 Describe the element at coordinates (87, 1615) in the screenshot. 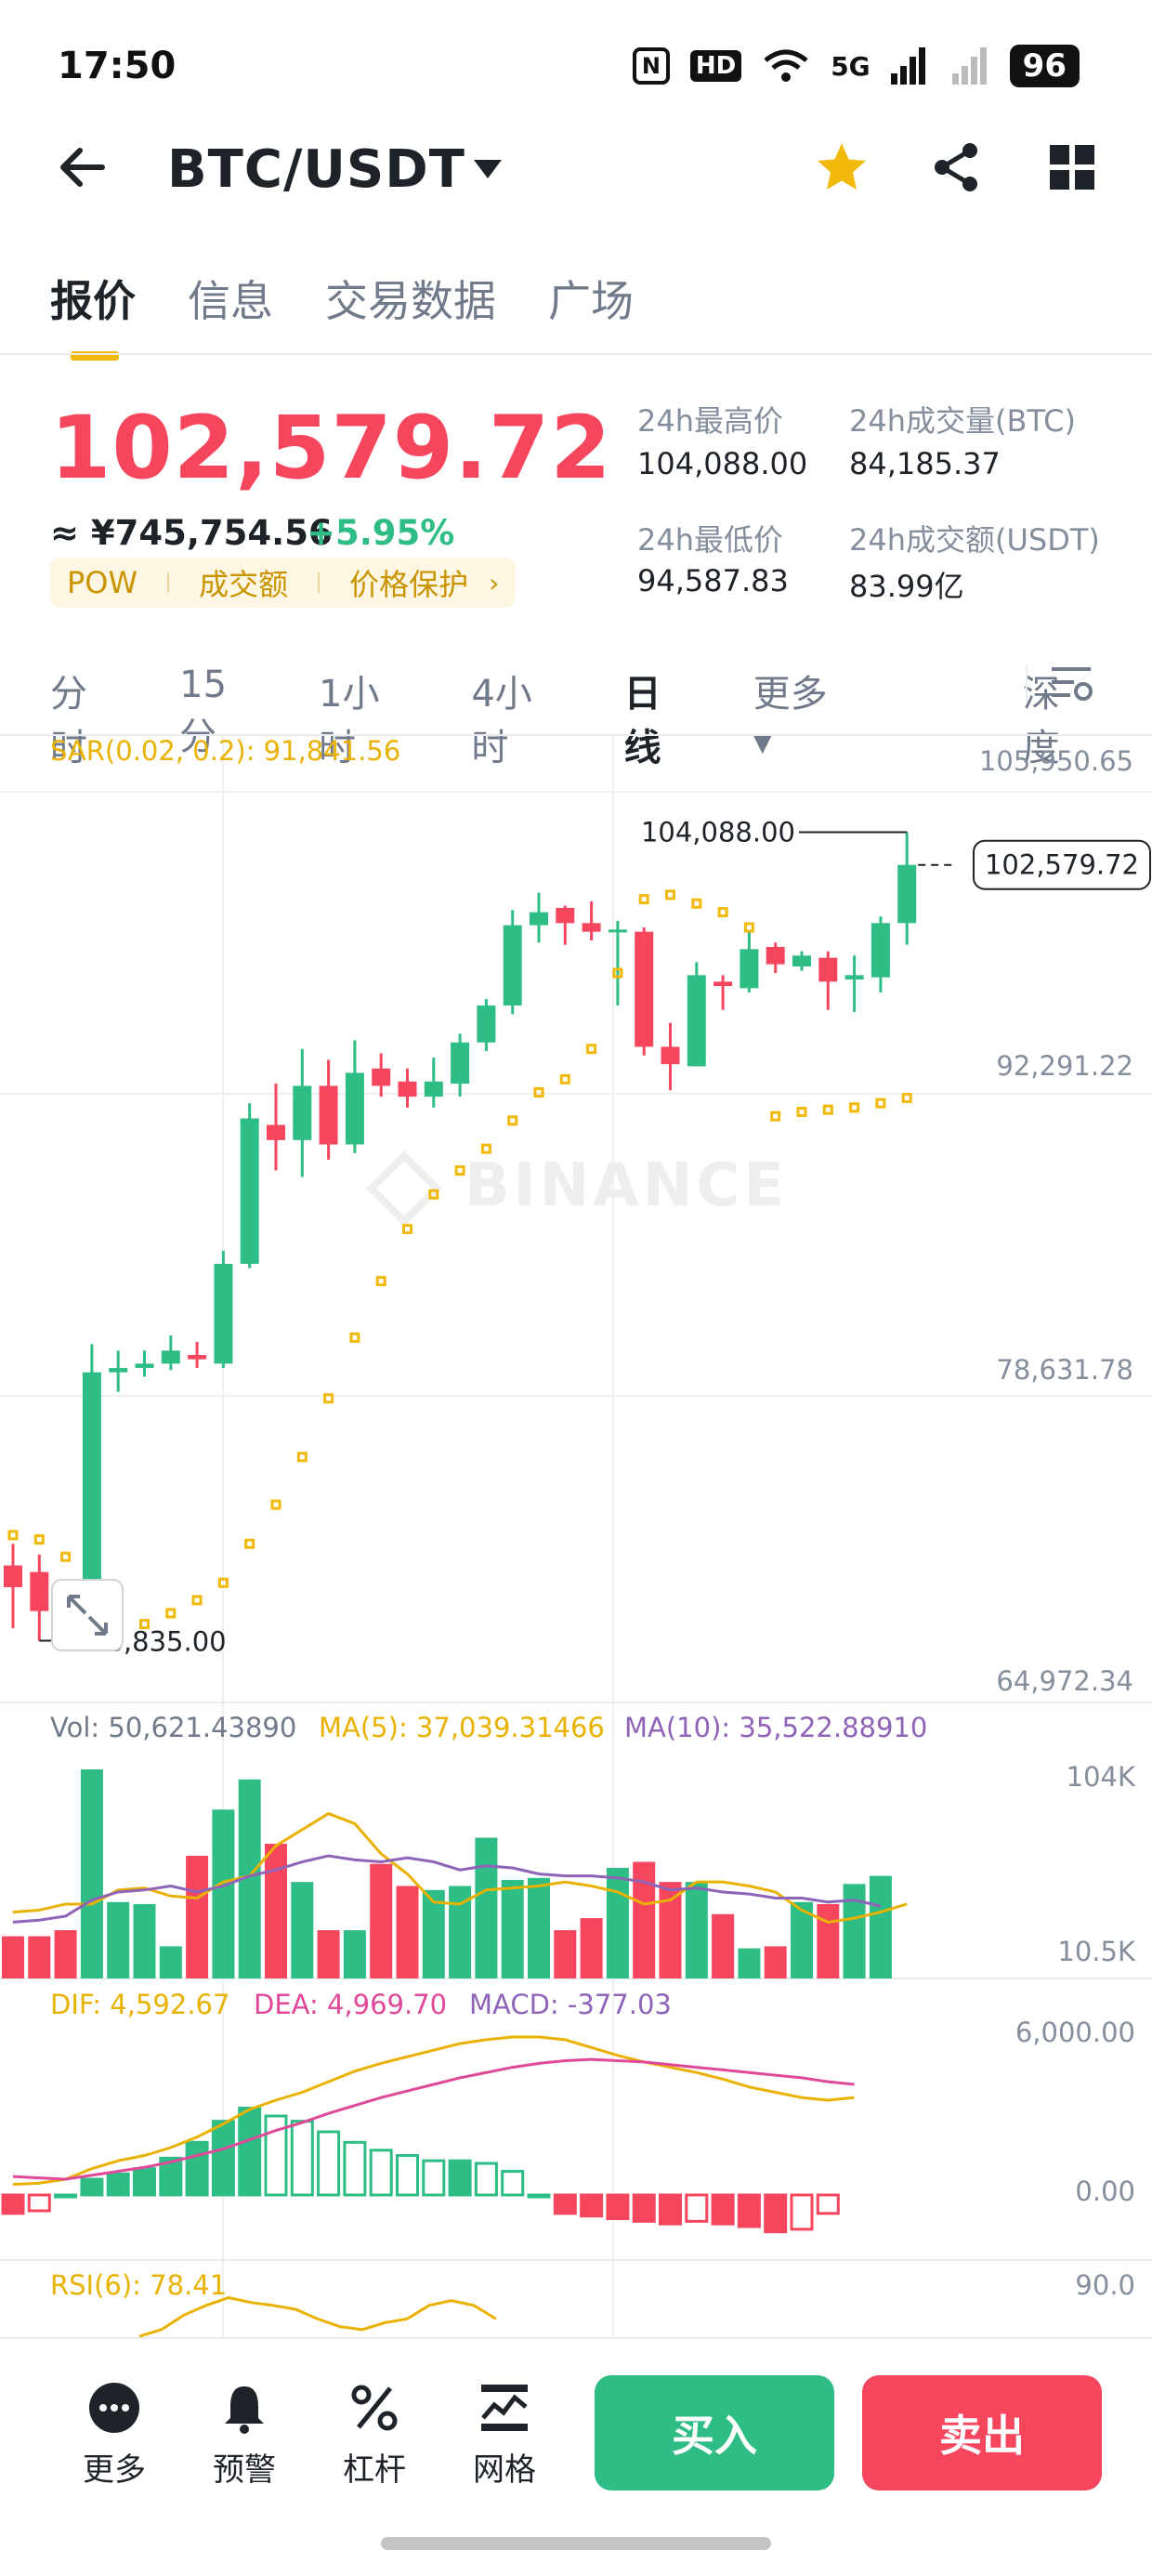

I see `fullscreen-button` at that location.